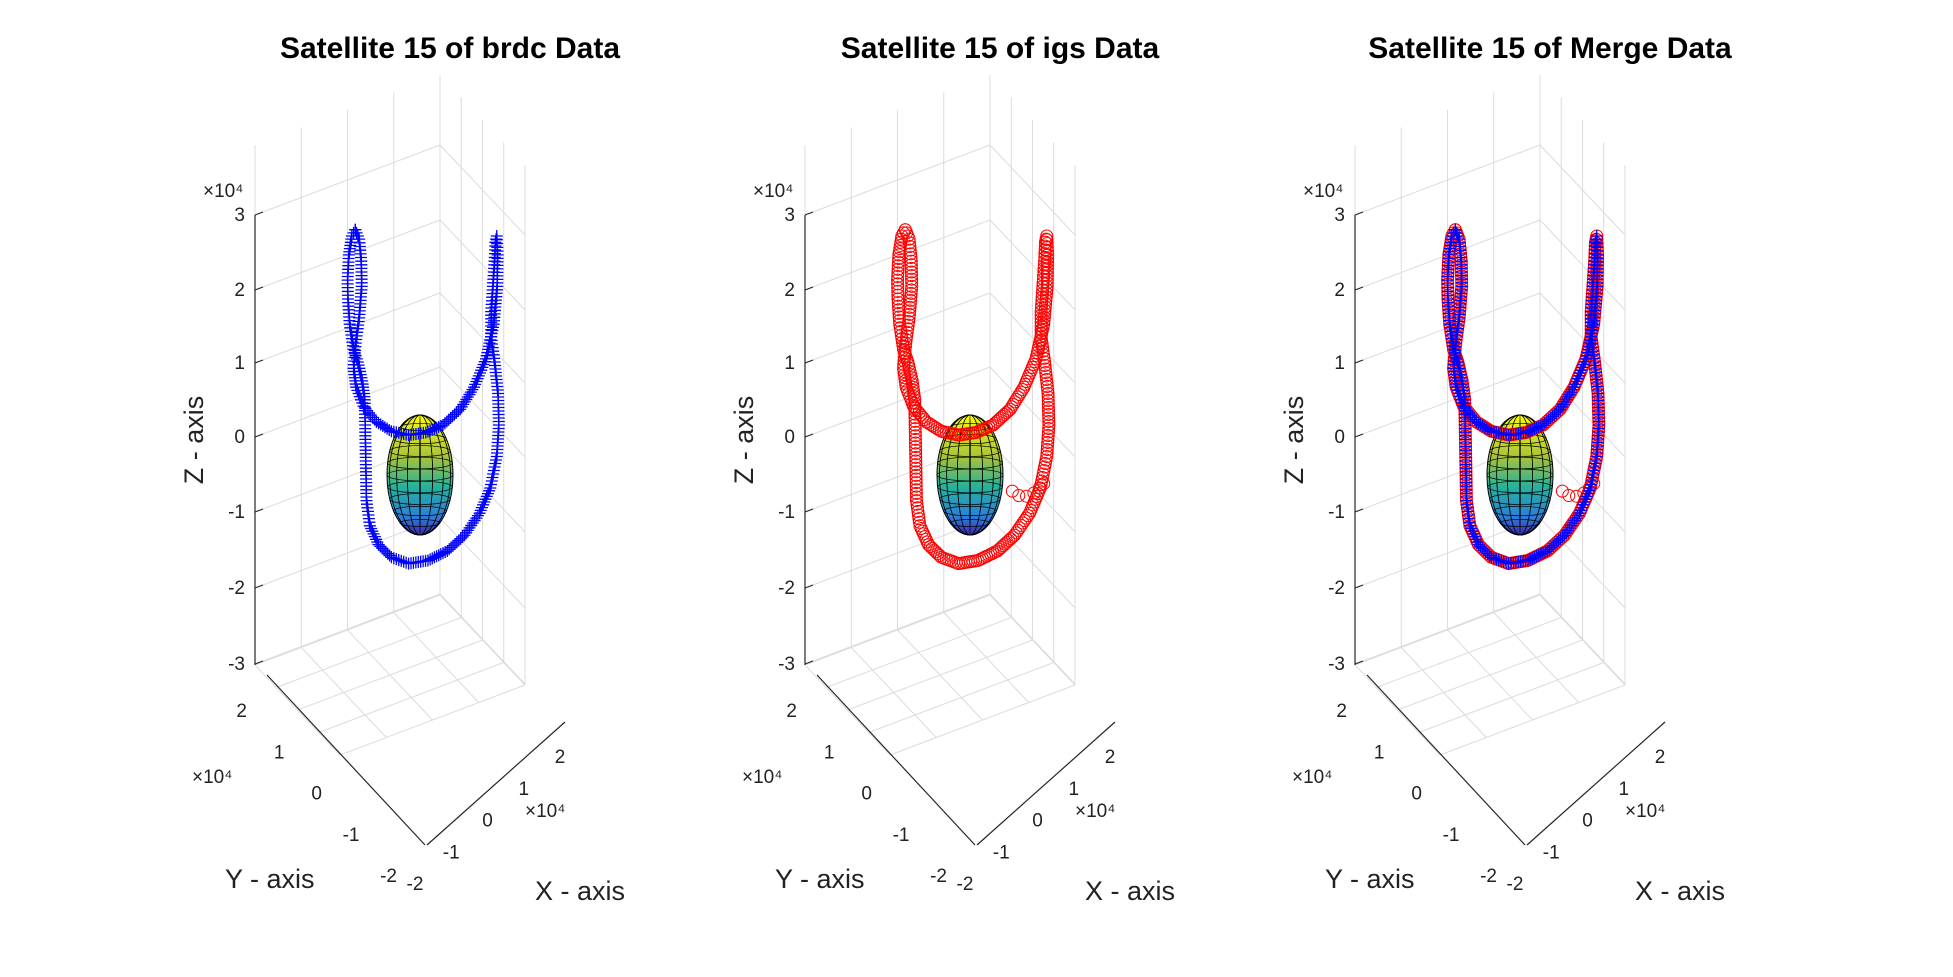  I want to click on x-tick-label: 0, so click(1587, 821).